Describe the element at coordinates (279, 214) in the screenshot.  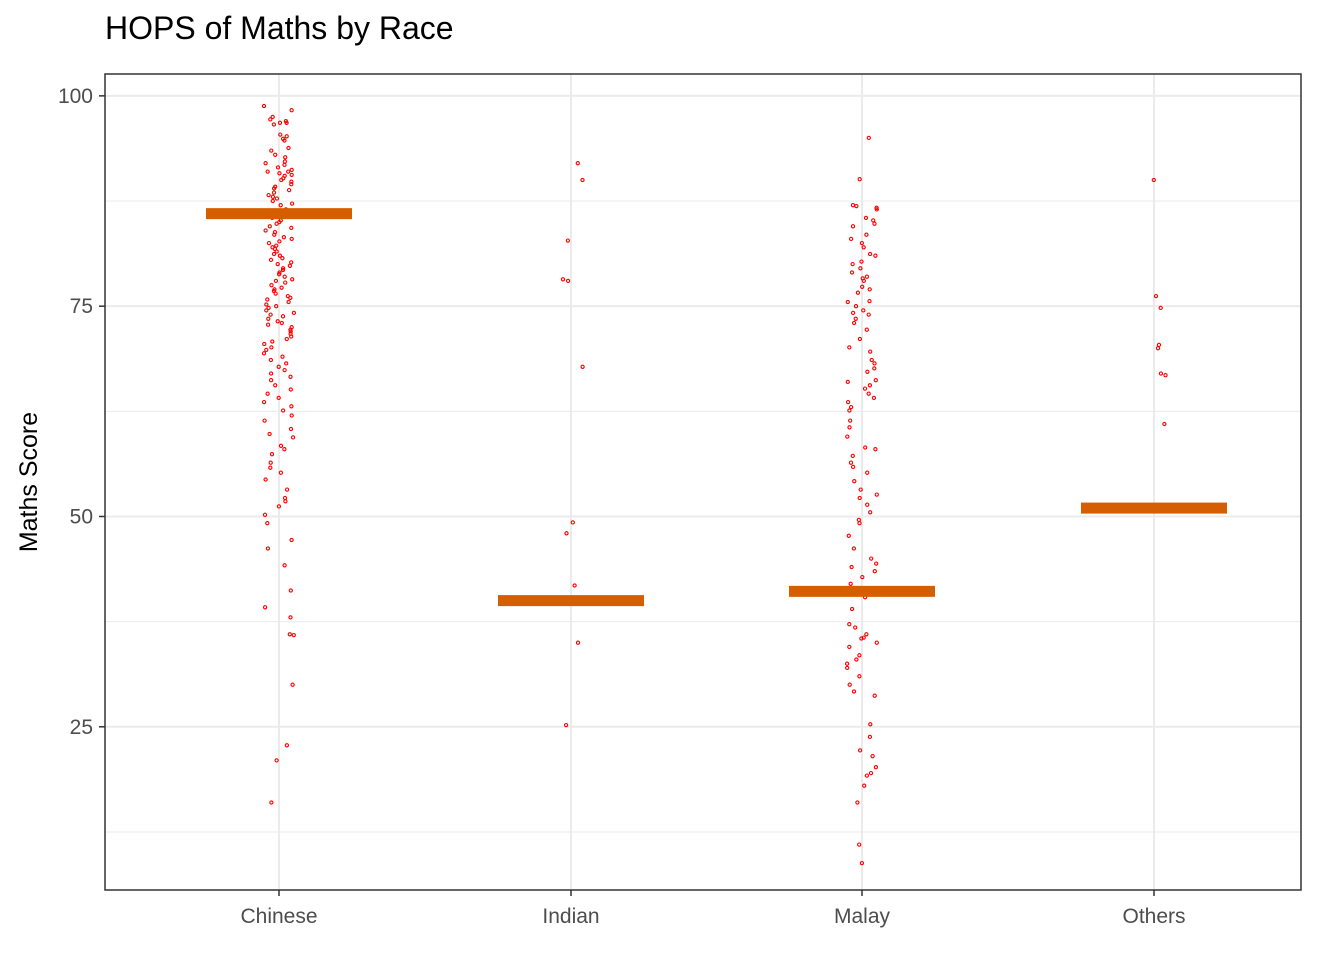
I see `mean-bar` at that location.